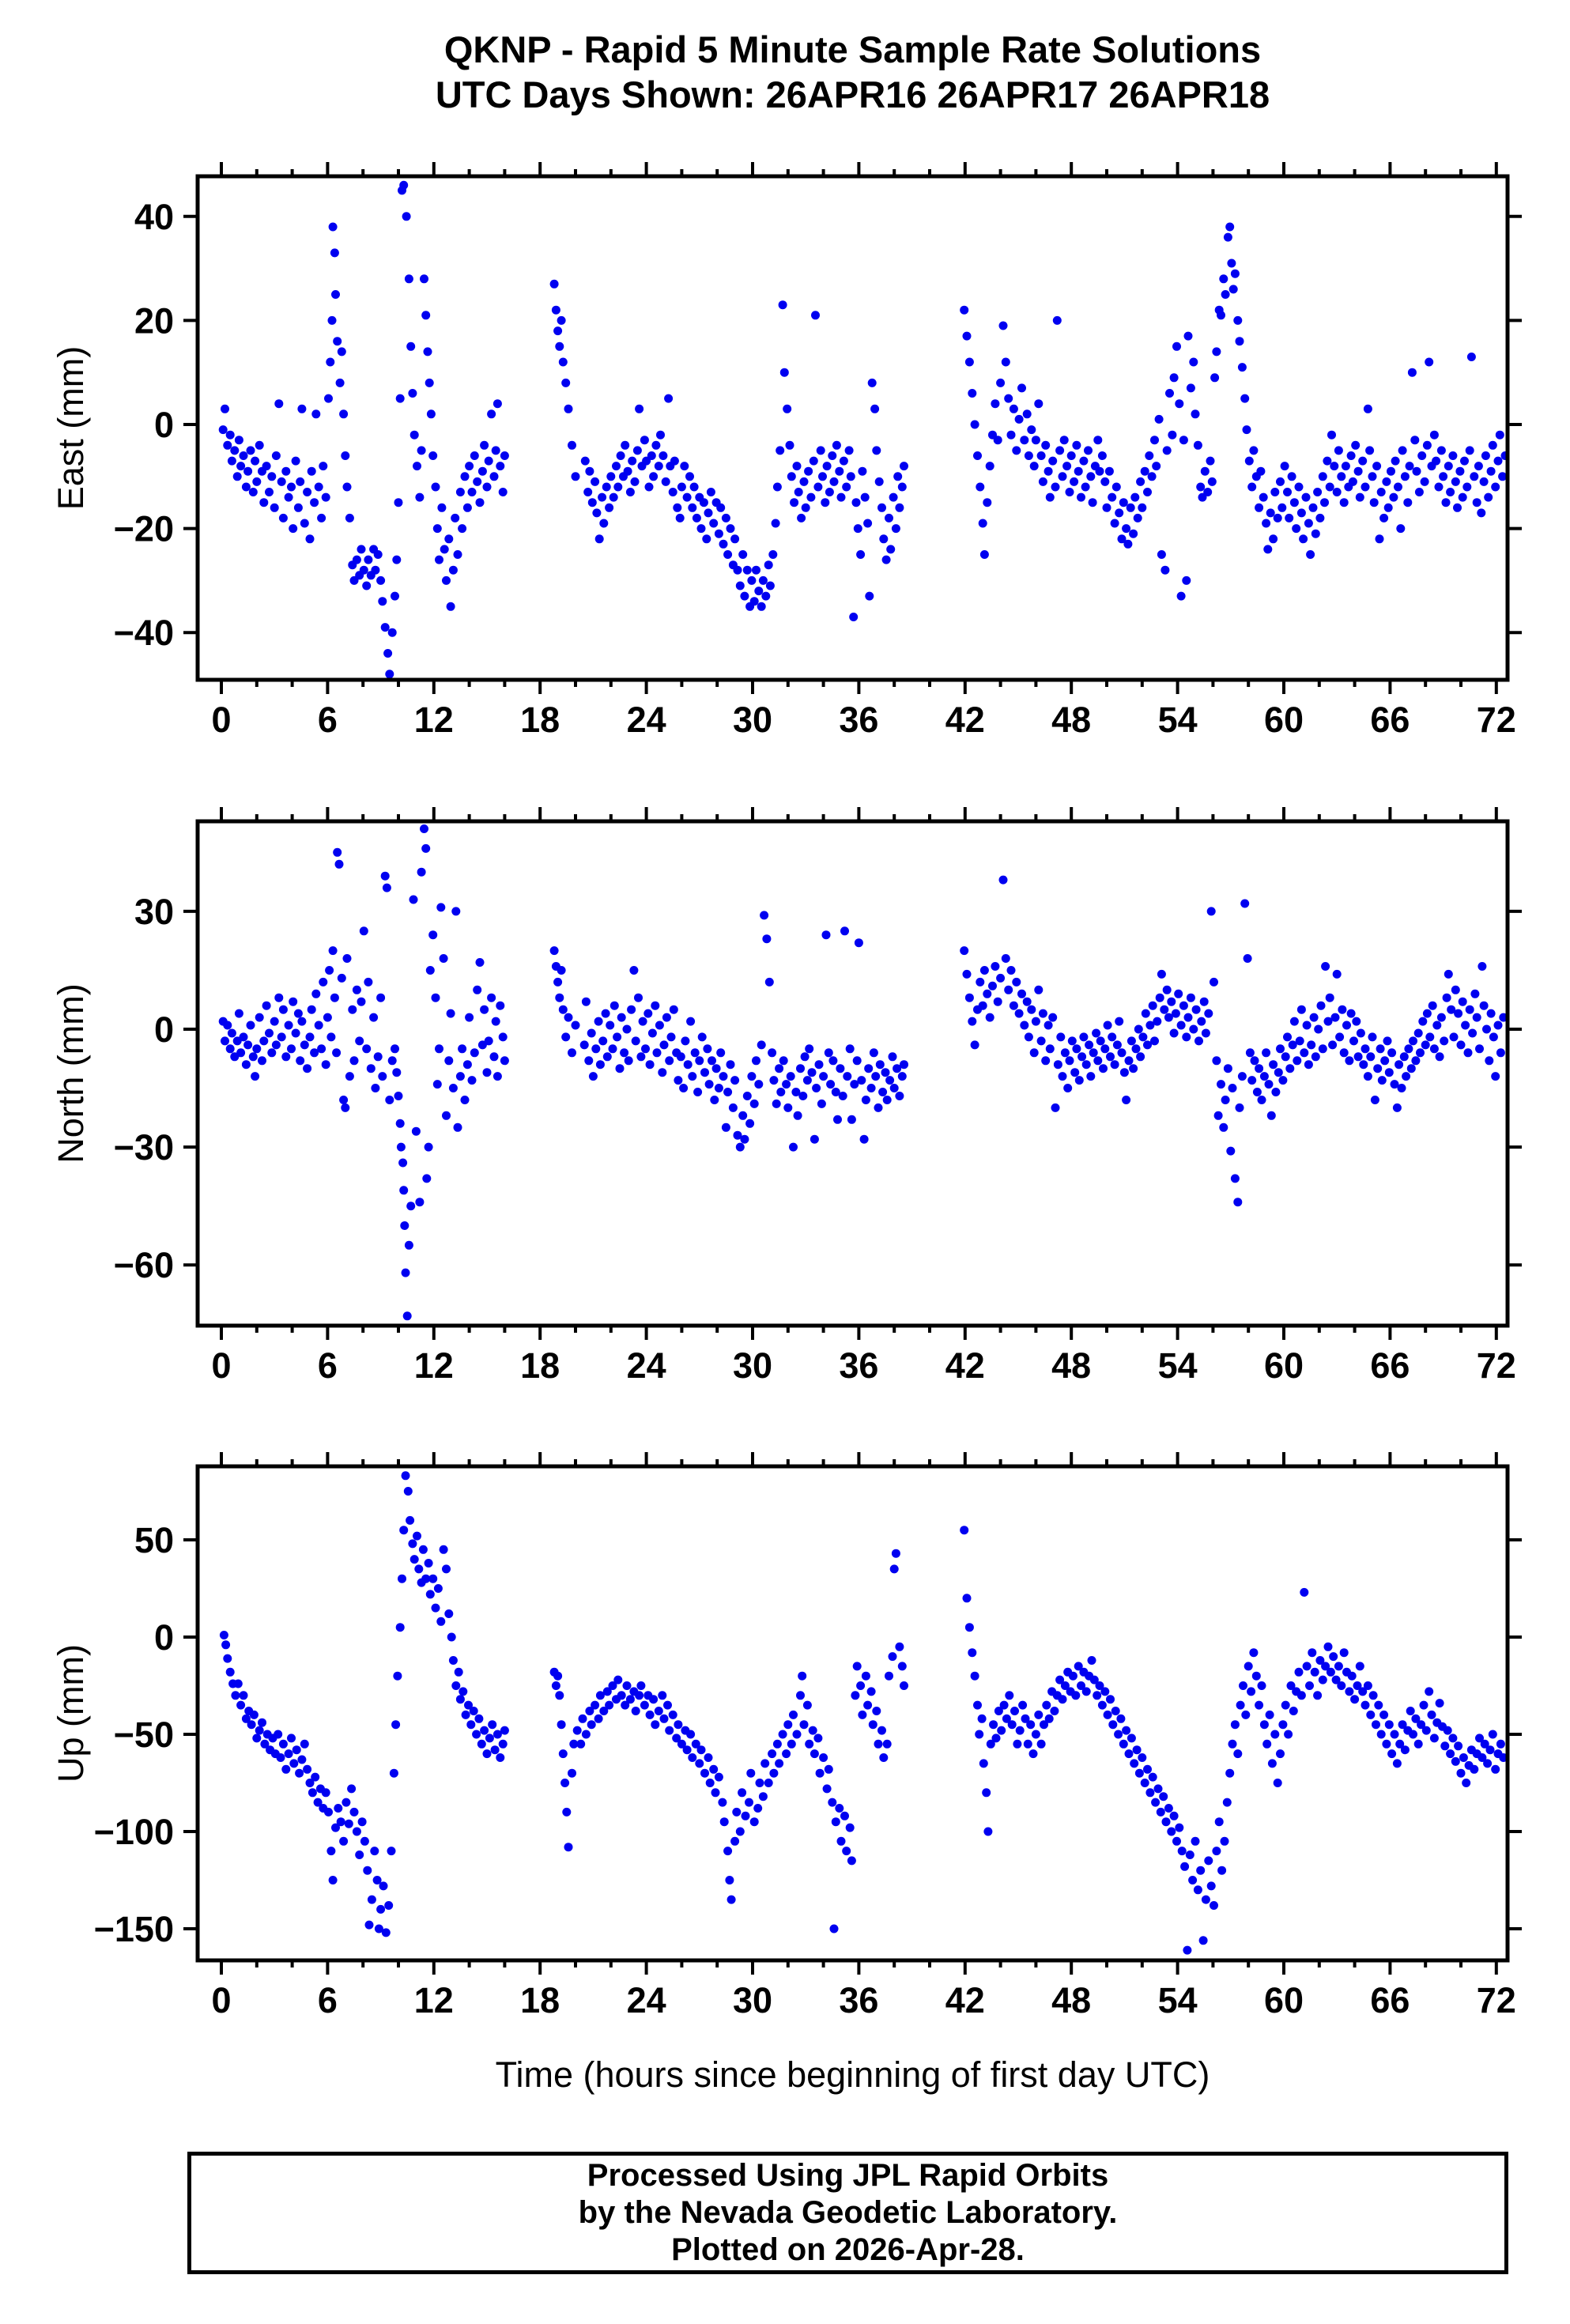 The width and height of the screenshot is (1570, 2324). Describe the element at coordinates (646, 2000) in the screenshot. I see `x-tick-label: 24` at that location.